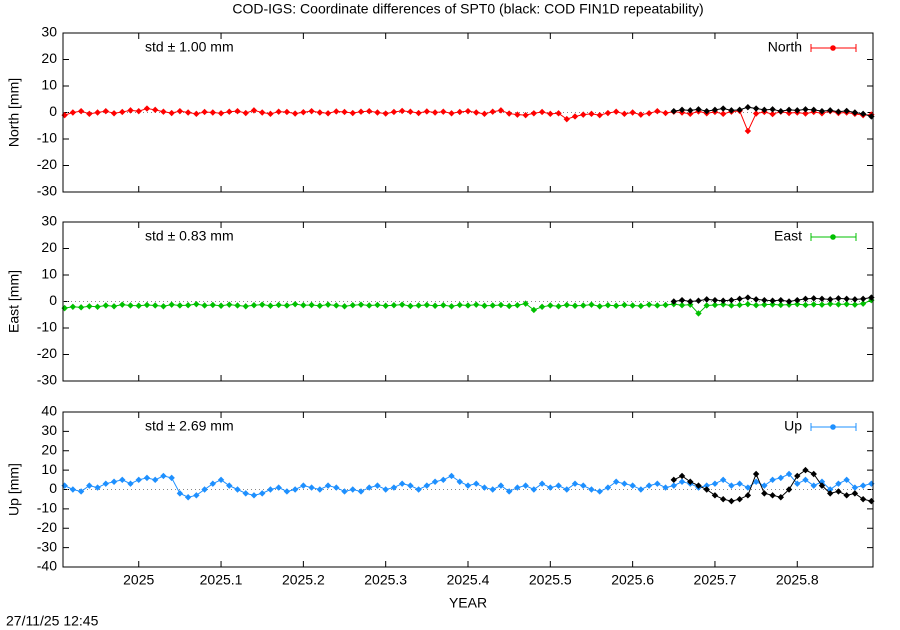 The image size is (900, 630). I want to click on x-tick-label: 2025.1, so click(221, 580).